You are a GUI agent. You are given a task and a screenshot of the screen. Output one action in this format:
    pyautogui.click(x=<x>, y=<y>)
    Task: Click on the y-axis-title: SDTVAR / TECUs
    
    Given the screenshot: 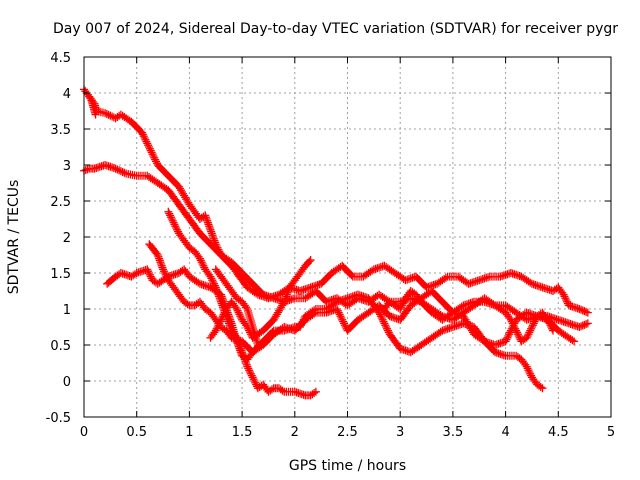 What is the action you would take?
    pyautogui.click(x=14, y=237)
    